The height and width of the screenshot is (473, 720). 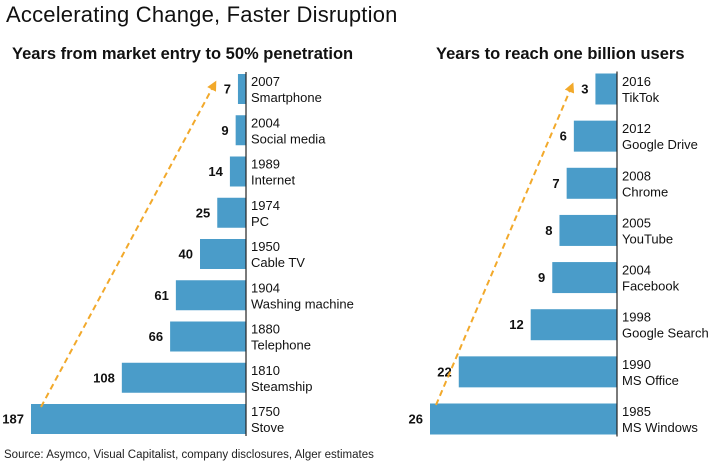 What do you see at coordinates (240, 130) in the screenshot?
I see `bar-social-media` at bounding box center [240, 130].